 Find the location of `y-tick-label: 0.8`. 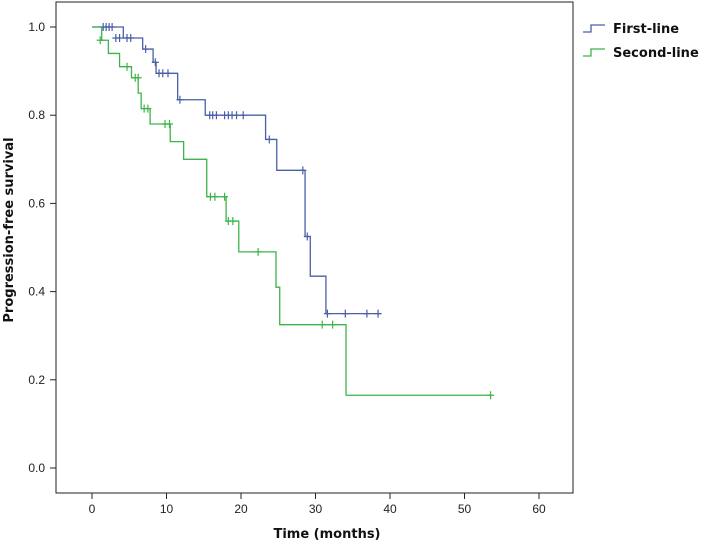

y-tick-label: 0.8 is located at coordinates (36, 115).